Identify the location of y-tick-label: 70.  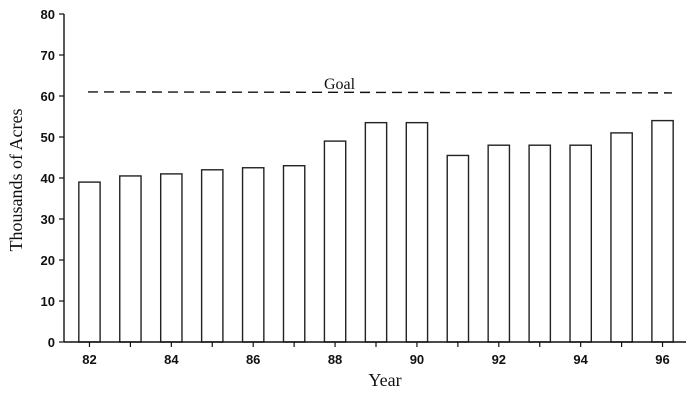
(48, 55).